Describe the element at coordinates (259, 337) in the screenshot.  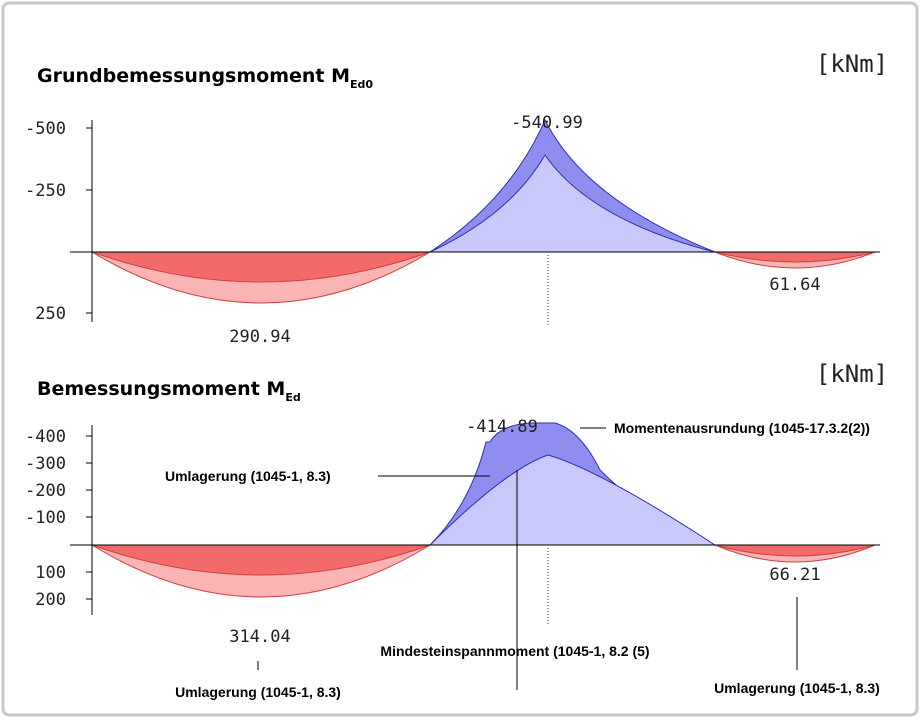
I see `value-label: 290.94` at that location.